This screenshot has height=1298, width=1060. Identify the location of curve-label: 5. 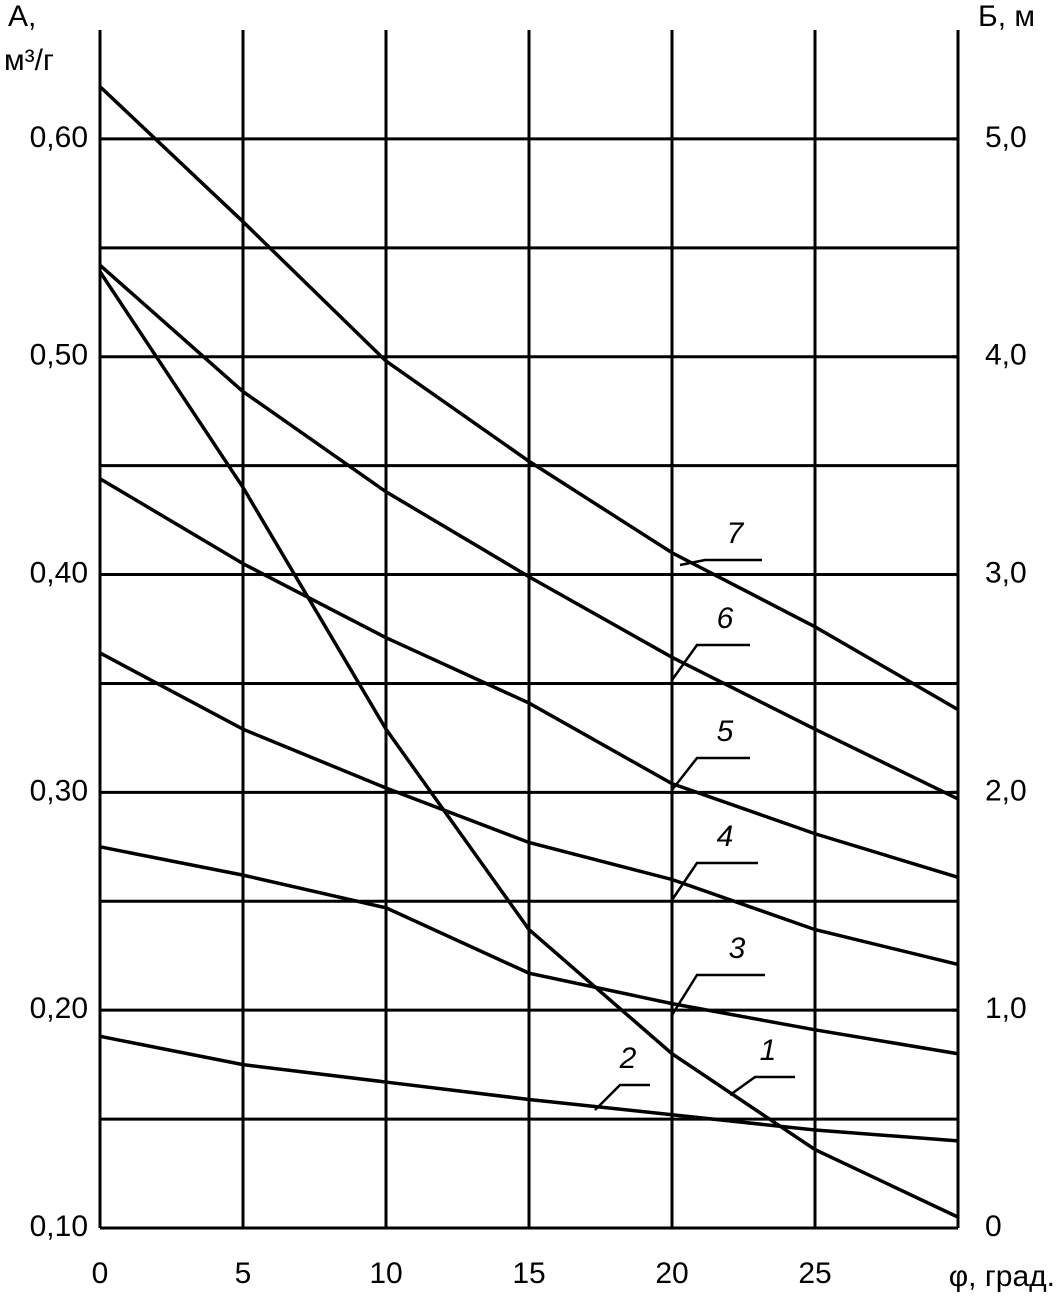
(725, 731).